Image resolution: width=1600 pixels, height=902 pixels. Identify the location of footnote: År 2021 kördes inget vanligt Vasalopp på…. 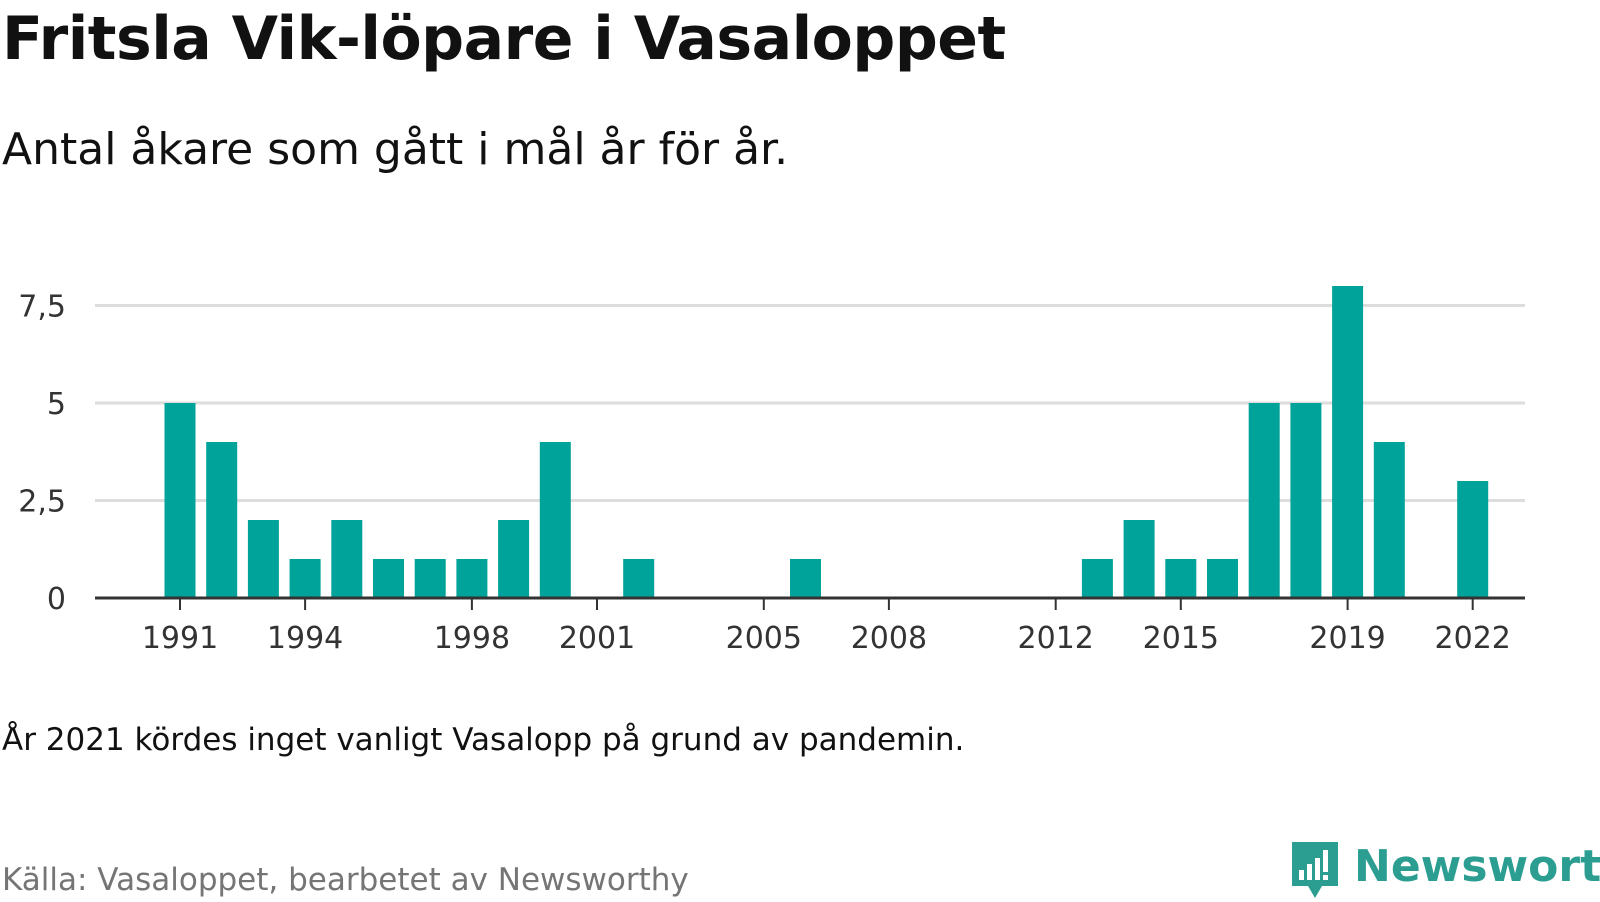
(483, 740).